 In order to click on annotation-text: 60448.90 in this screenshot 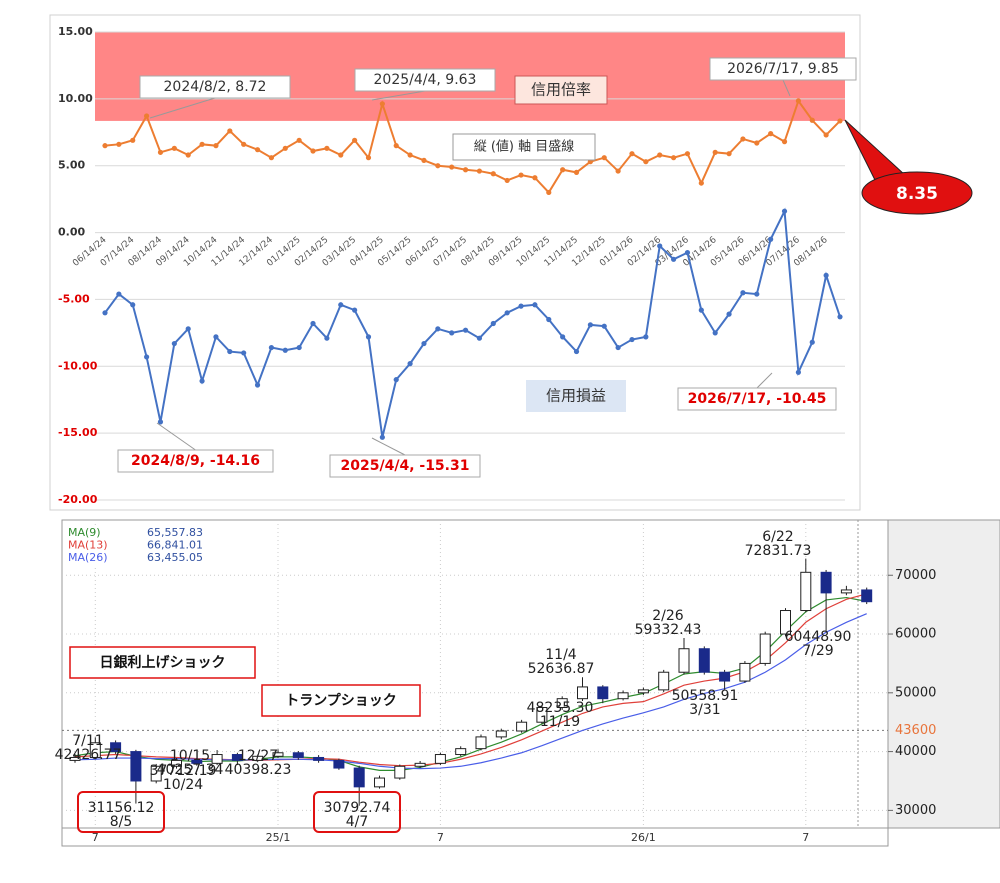, I will do `click(818, 637)`.